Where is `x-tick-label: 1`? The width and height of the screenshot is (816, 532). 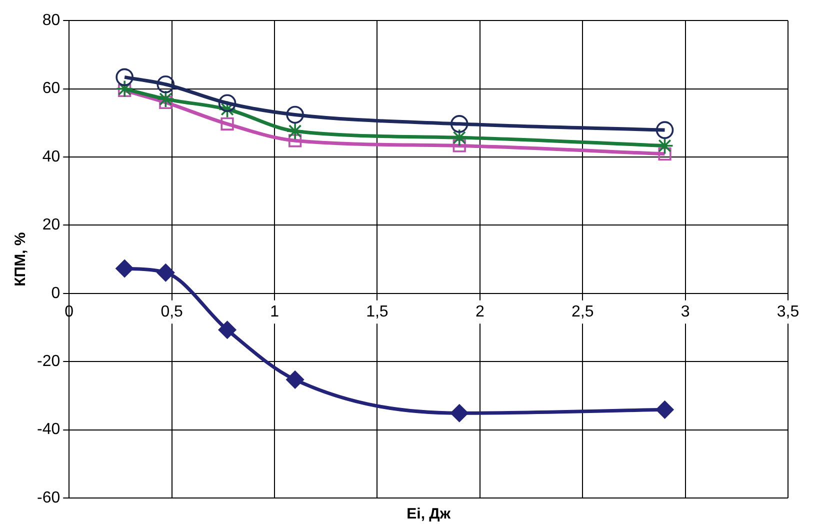
x-tick-label: 1 is located at coordinates (275, 311).